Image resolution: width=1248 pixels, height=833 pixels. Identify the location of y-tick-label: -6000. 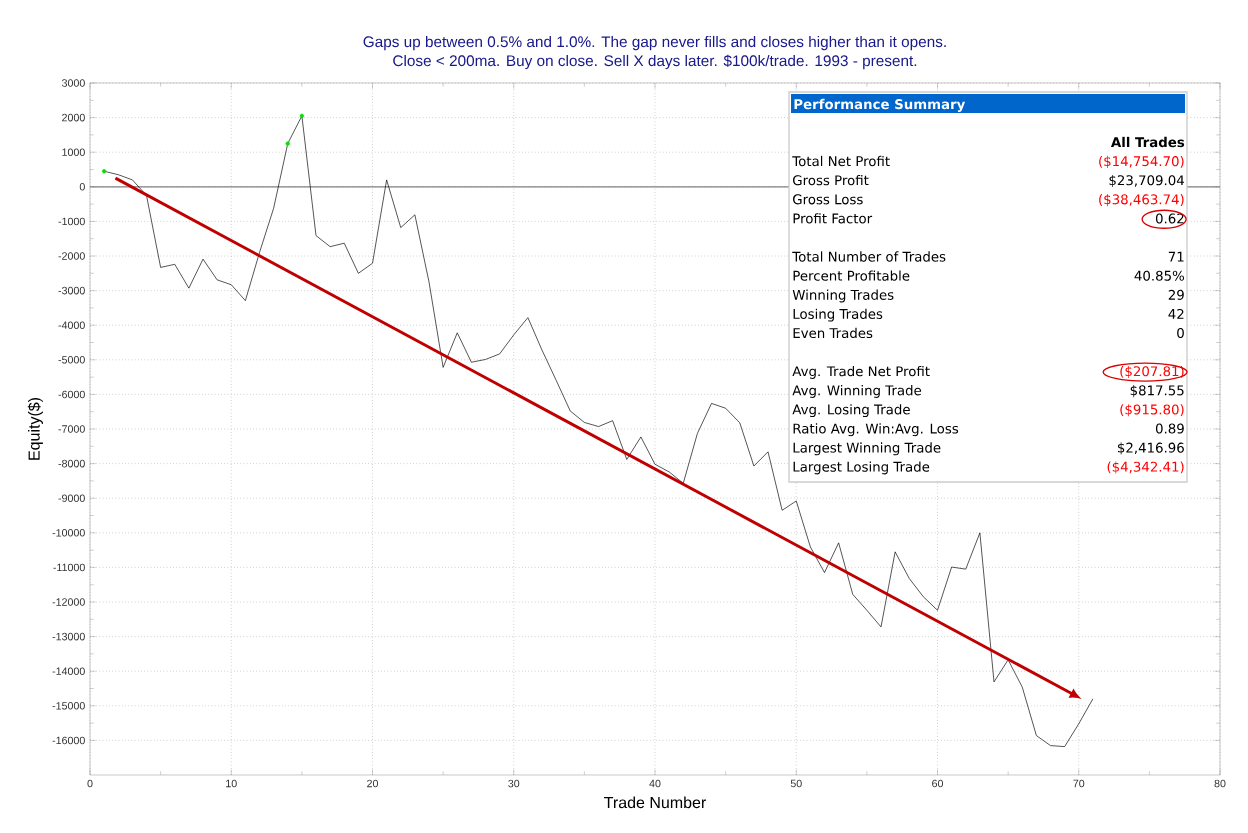
(71, 394).